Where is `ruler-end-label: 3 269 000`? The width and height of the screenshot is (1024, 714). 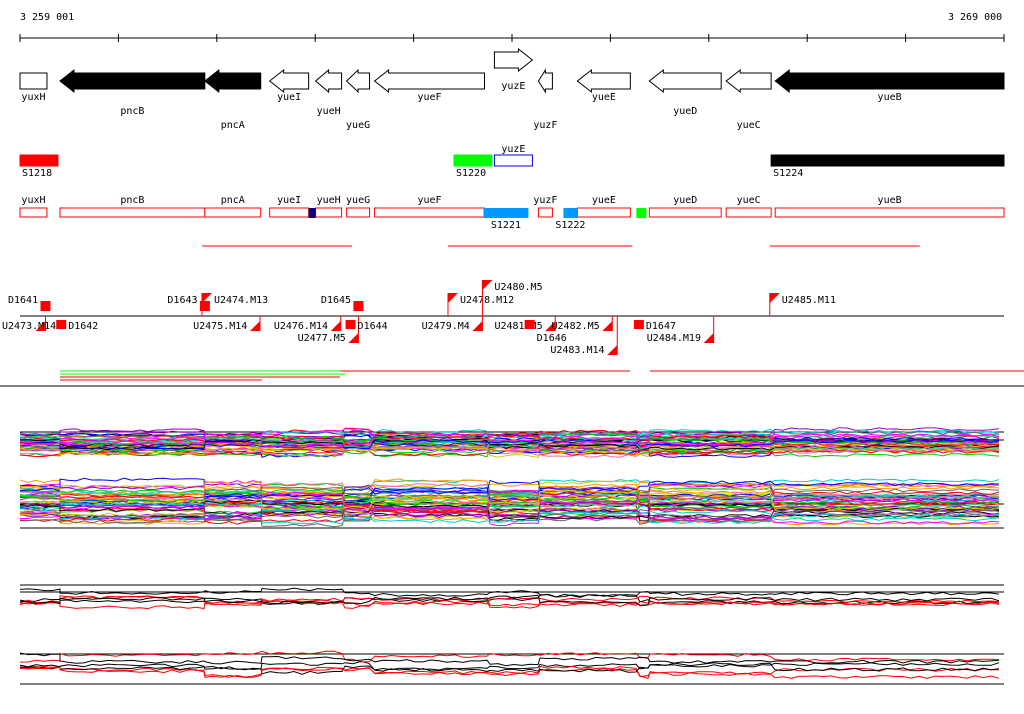 ruler-end-label: 3 269 000 is located at coordinates (975, 17).